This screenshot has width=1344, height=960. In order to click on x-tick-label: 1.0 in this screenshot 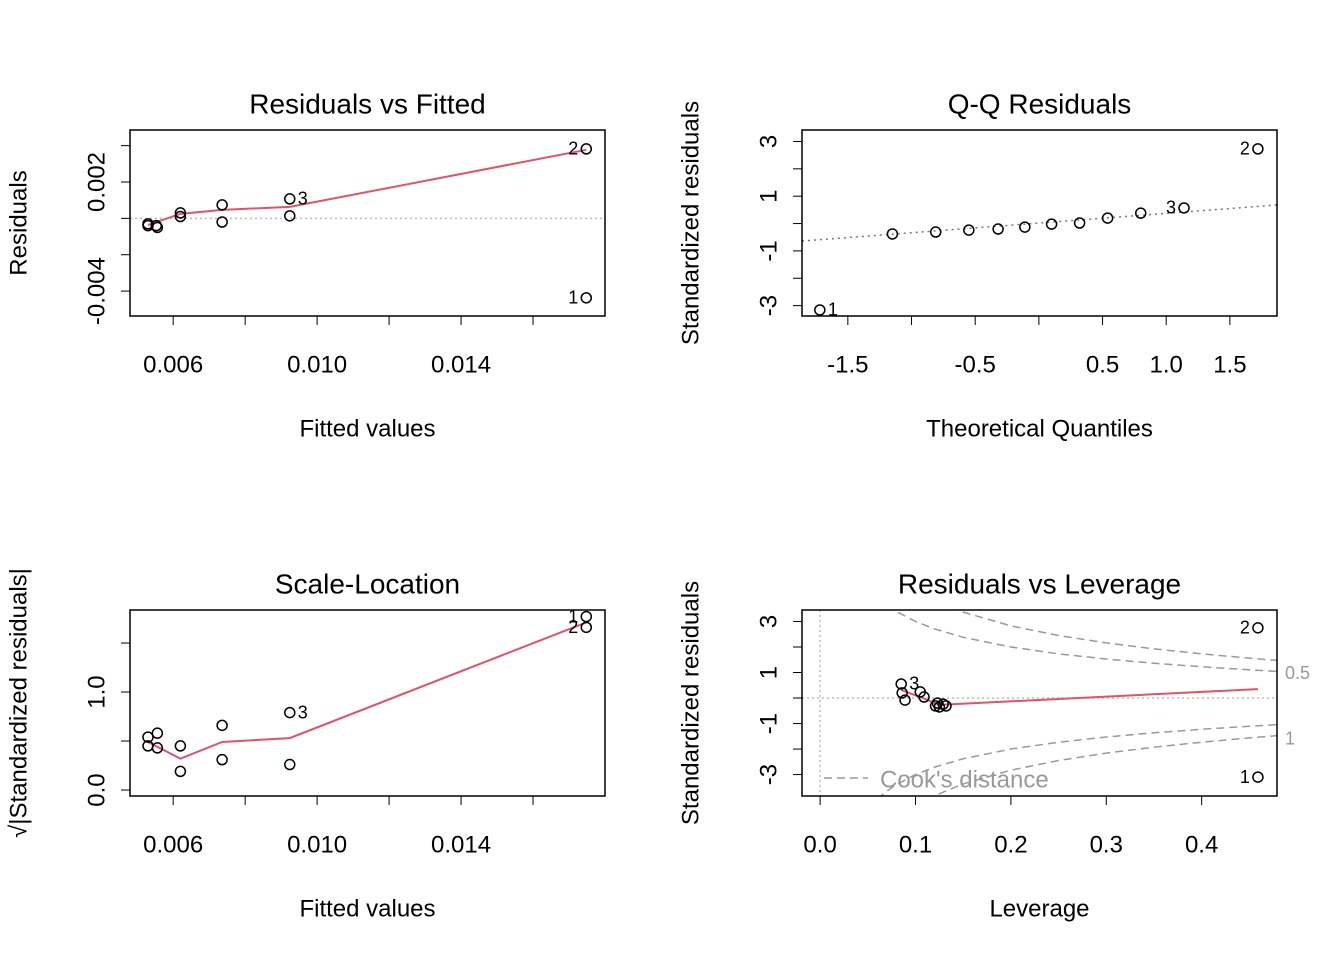, I will do `click(1166, 364)`.